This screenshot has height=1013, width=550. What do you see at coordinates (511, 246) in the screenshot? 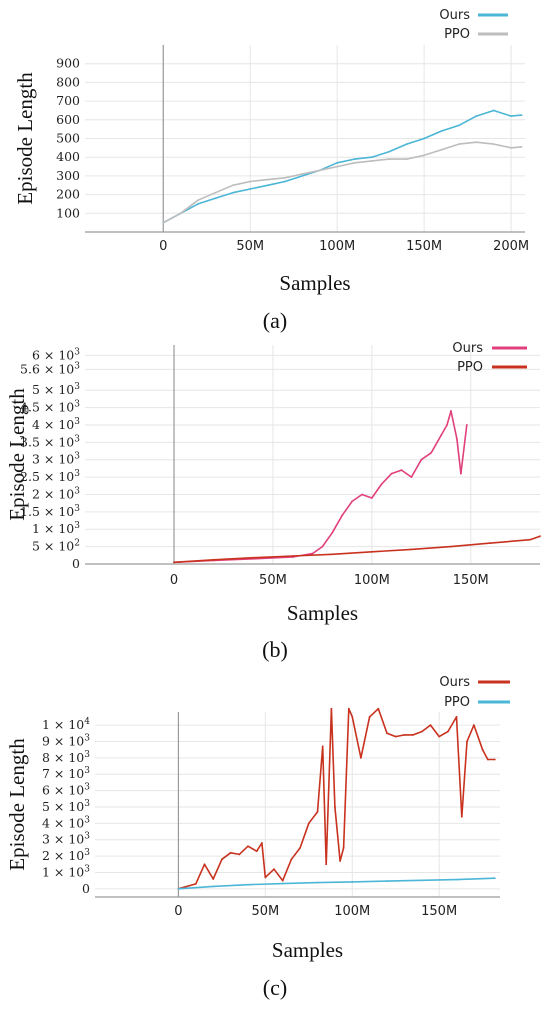
I see `x-tick-label: 200M` at bounding box center [511, 246].